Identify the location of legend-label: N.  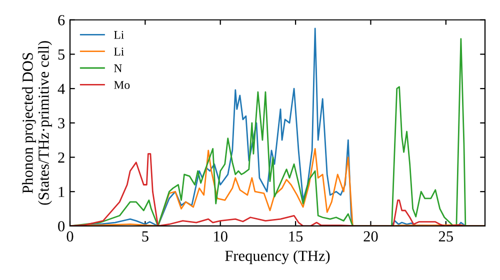
(118, 68).